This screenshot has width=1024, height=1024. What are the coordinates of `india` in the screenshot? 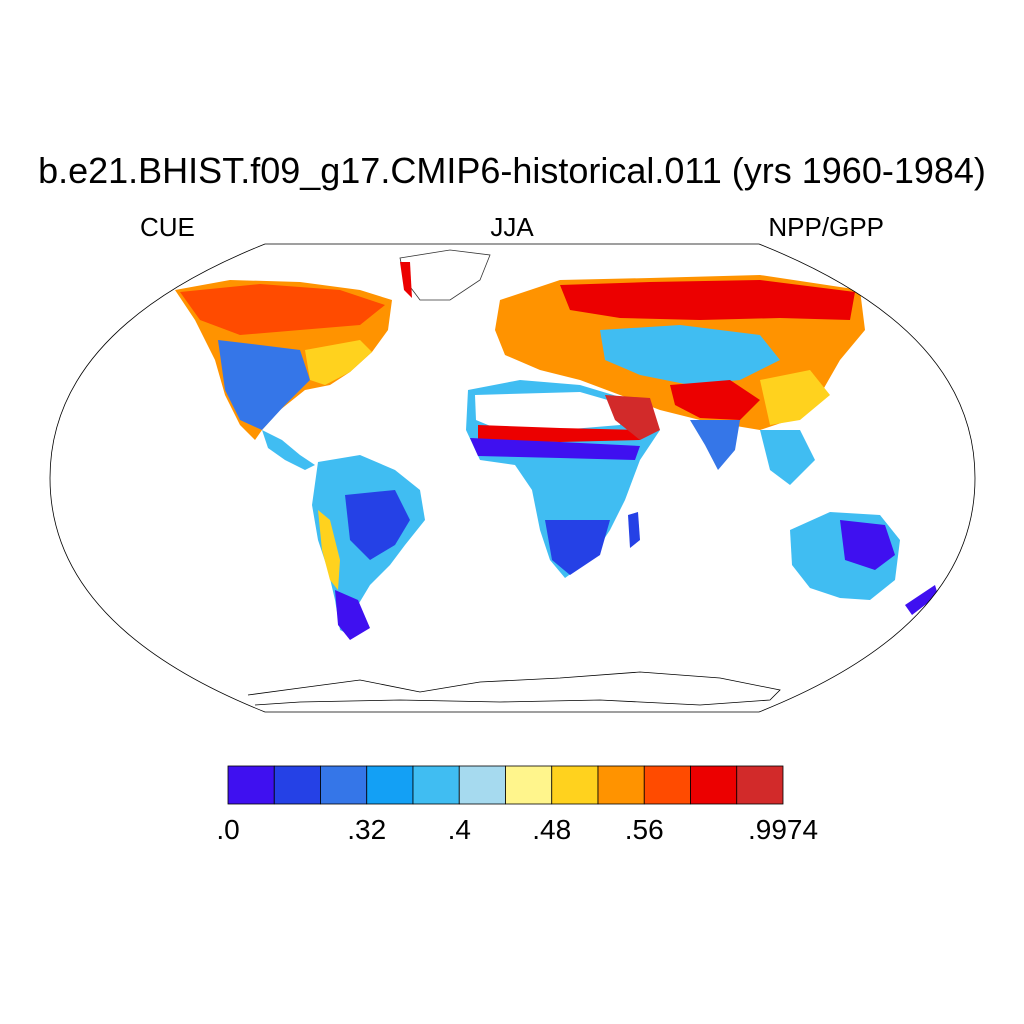 It's located at (715, 445).